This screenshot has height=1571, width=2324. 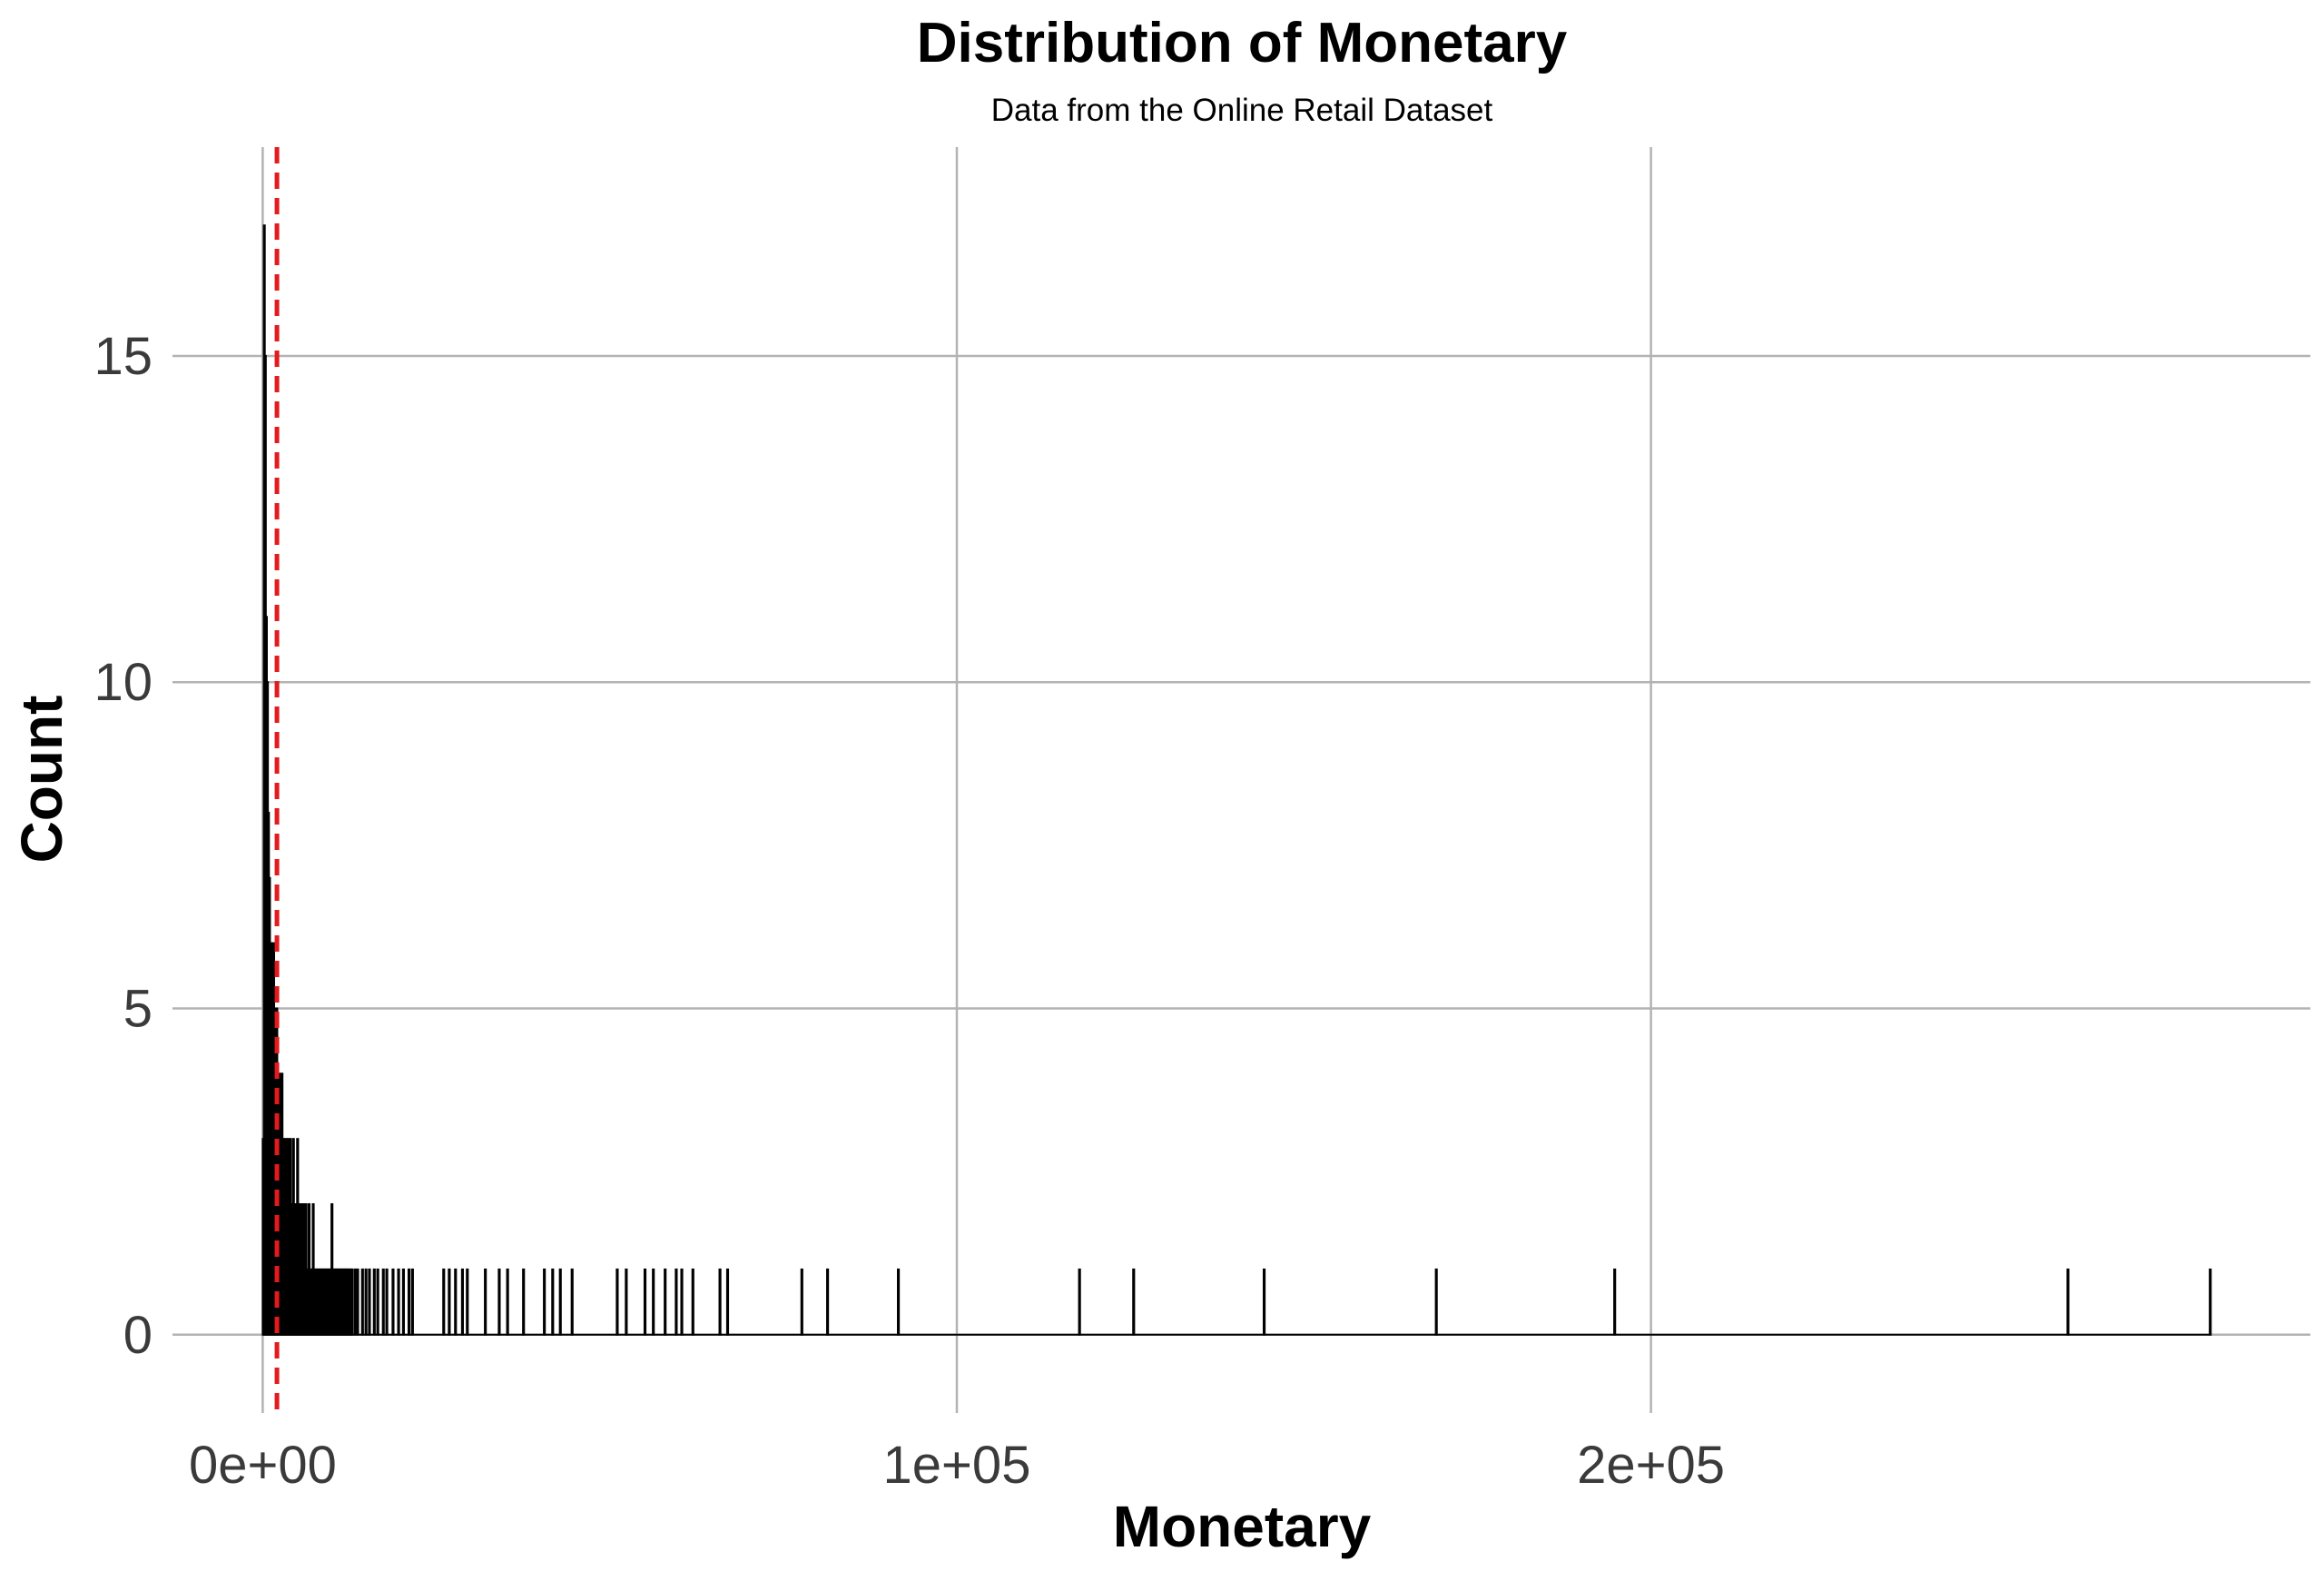 I want to click on y-tick-label-2: 10, so click(x=123, y=682).